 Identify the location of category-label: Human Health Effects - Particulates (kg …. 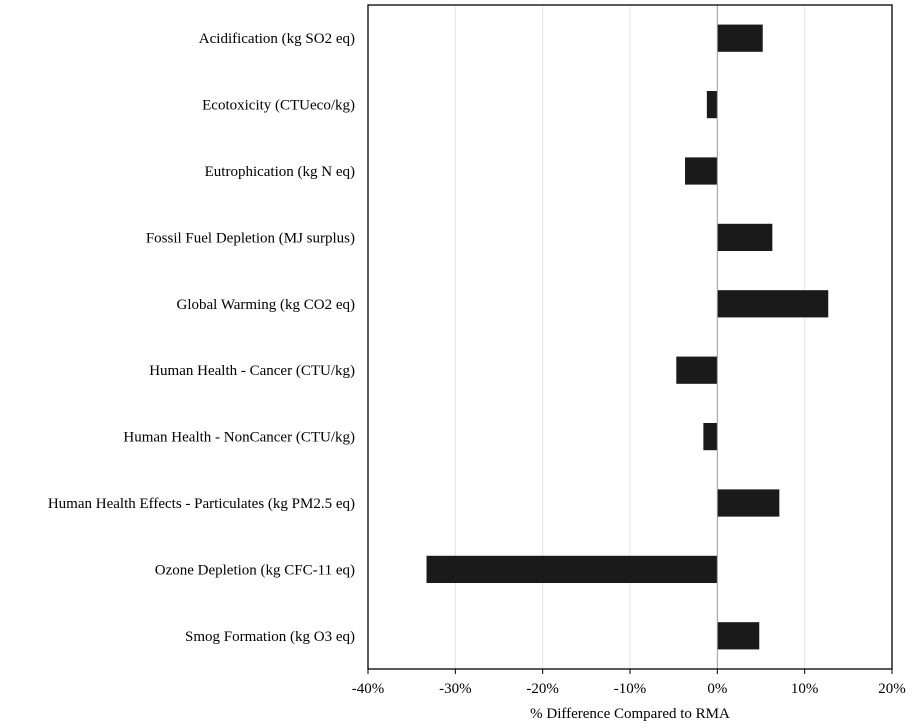
(201, 504).